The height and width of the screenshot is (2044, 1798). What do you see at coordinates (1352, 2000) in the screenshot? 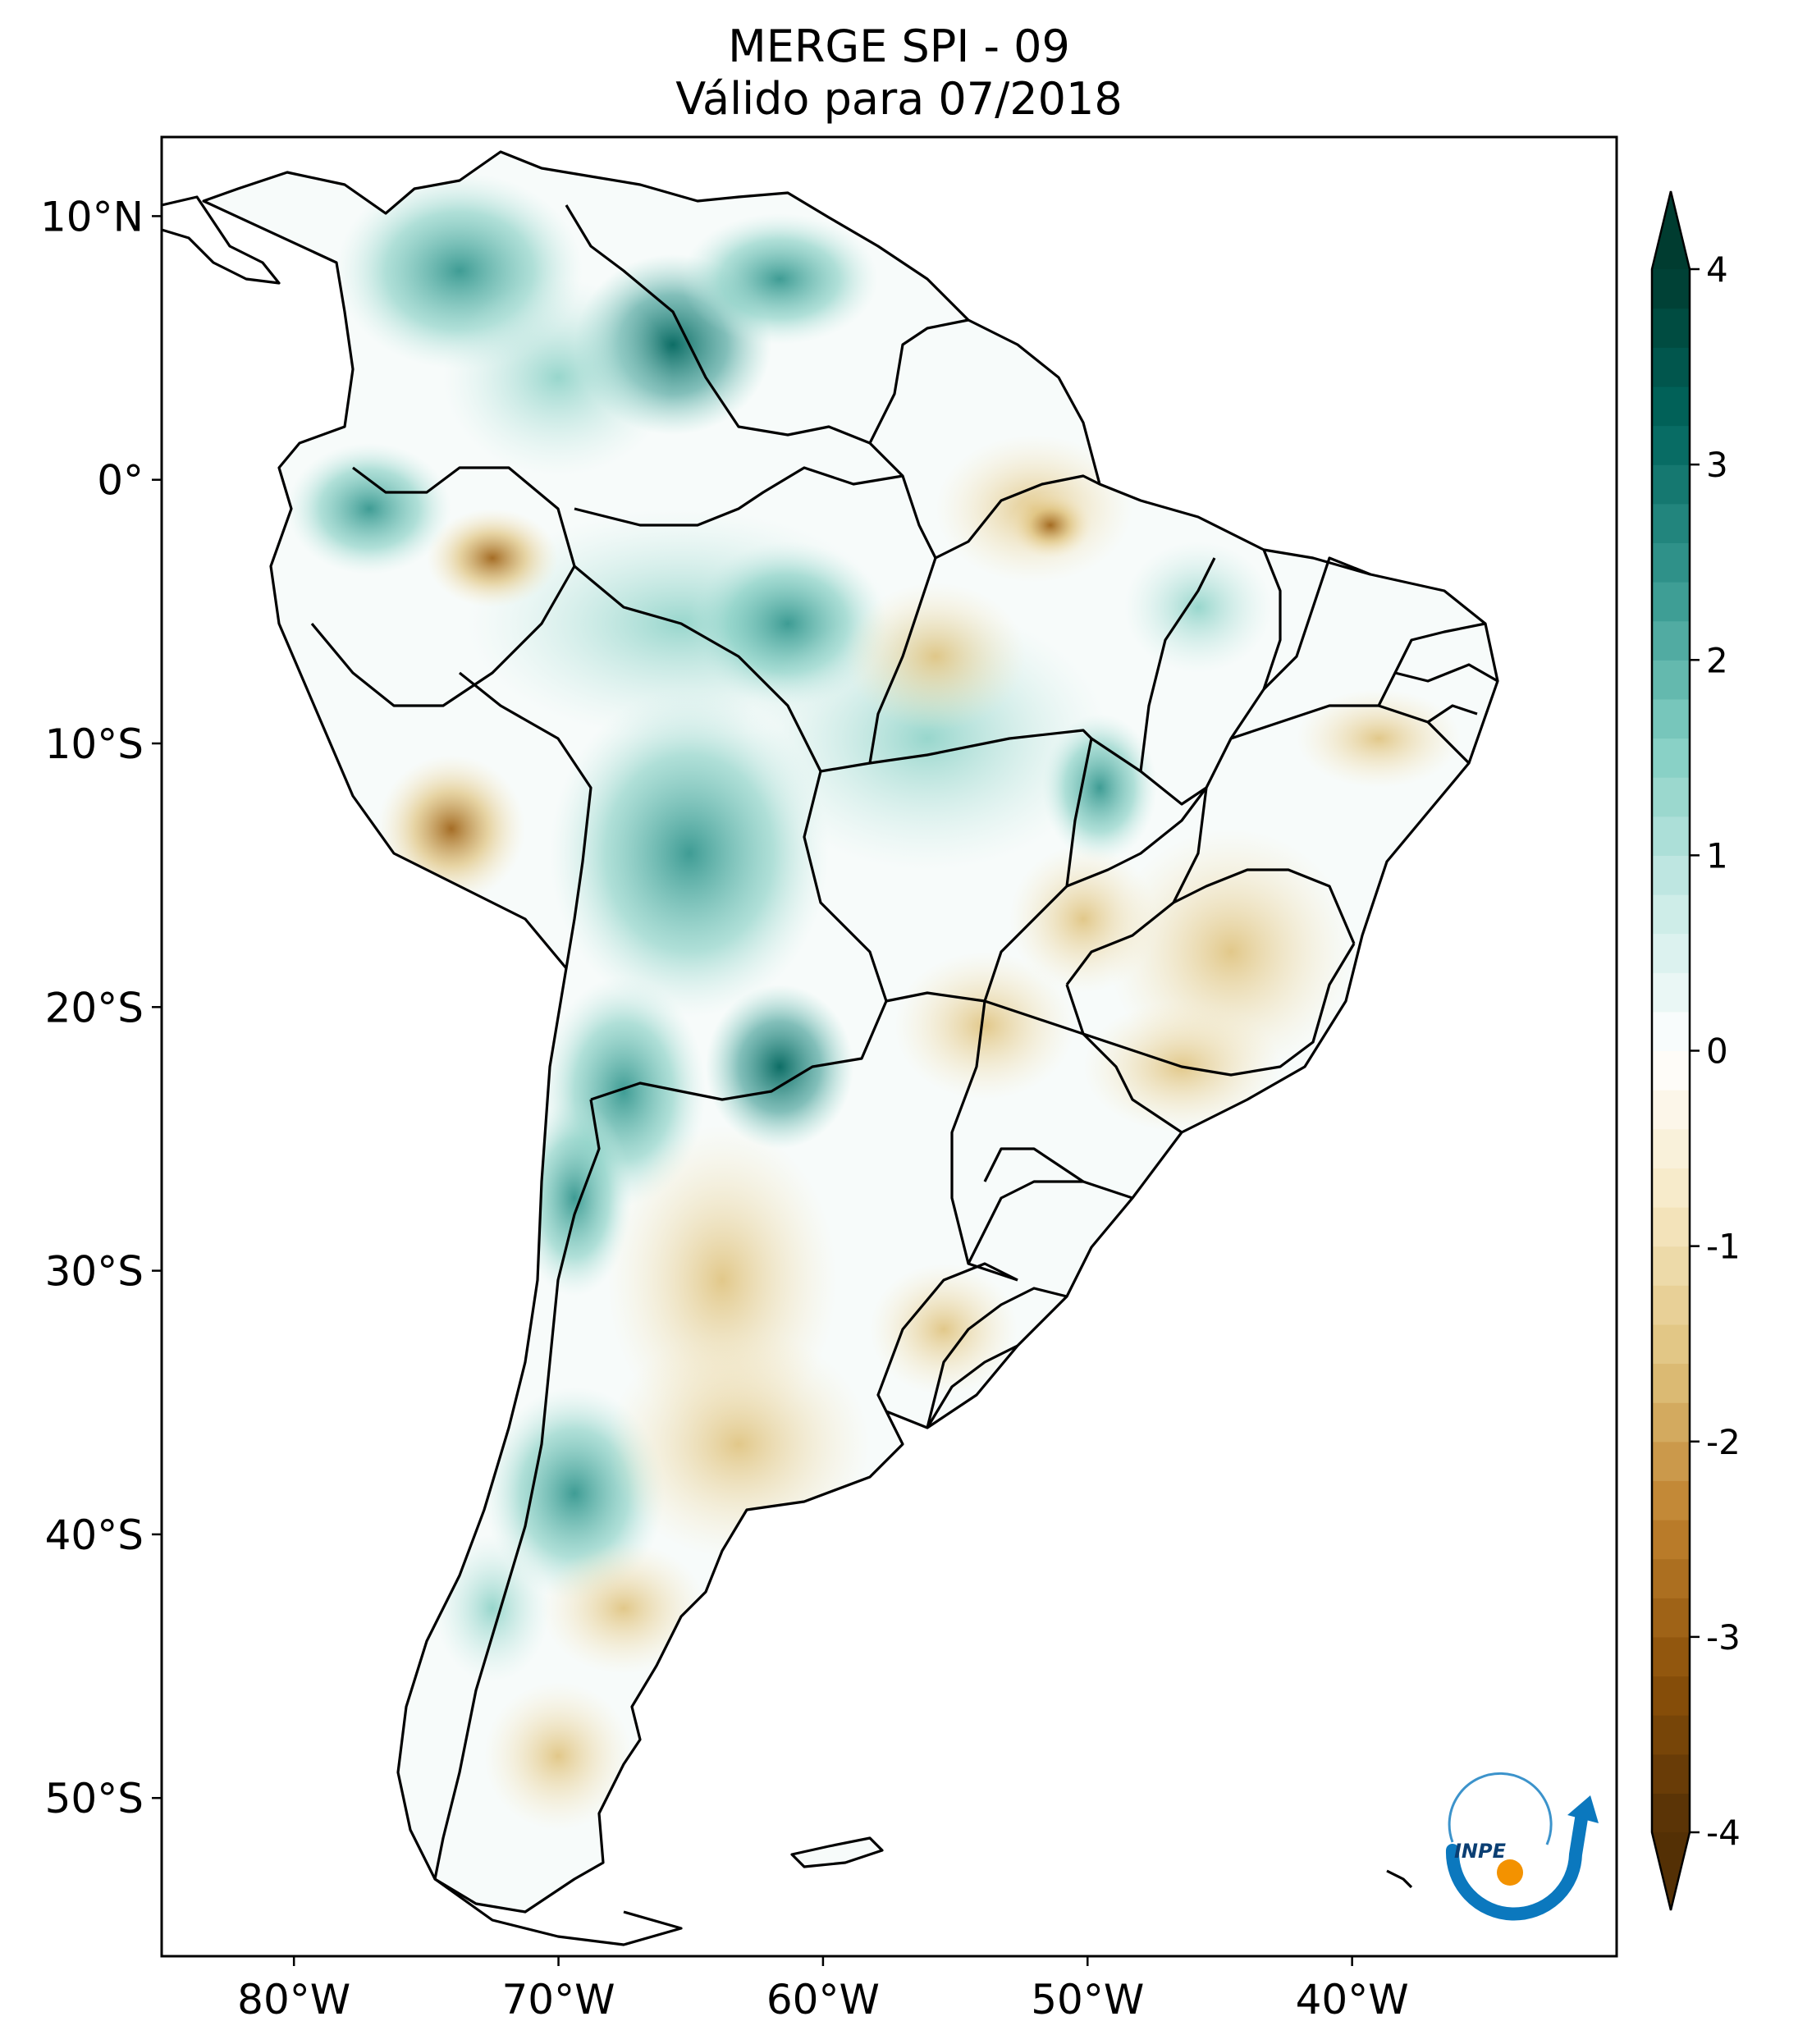
I see `lon-tick-label: 40°W` at bounding box center [1352, 2000].